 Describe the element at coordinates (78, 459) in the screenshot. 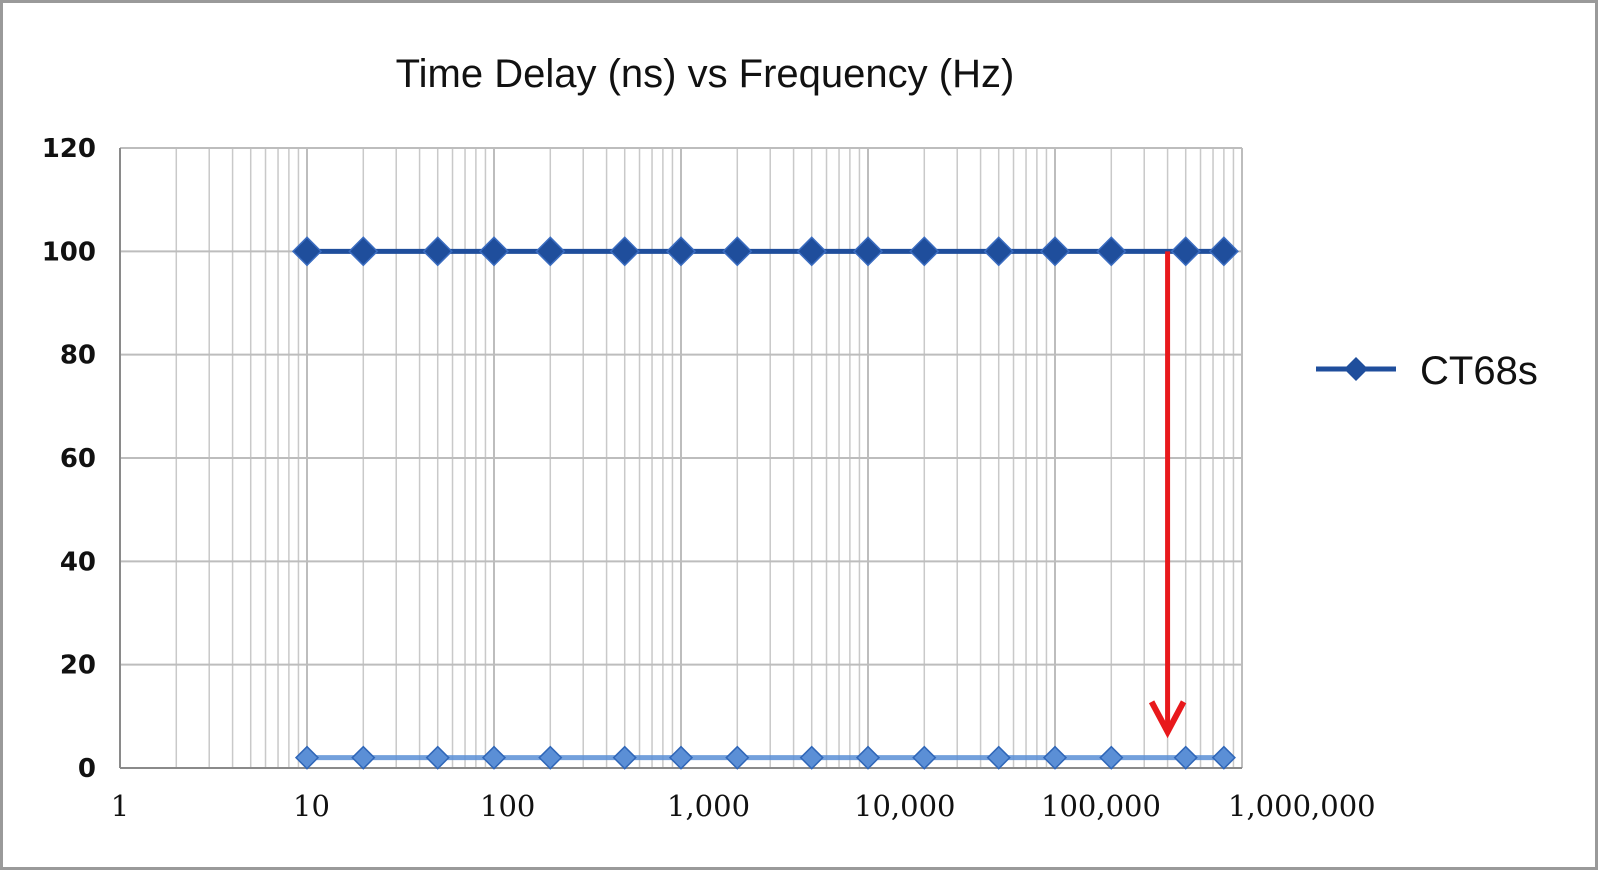

I see `y-tick-label: 60` at that location.